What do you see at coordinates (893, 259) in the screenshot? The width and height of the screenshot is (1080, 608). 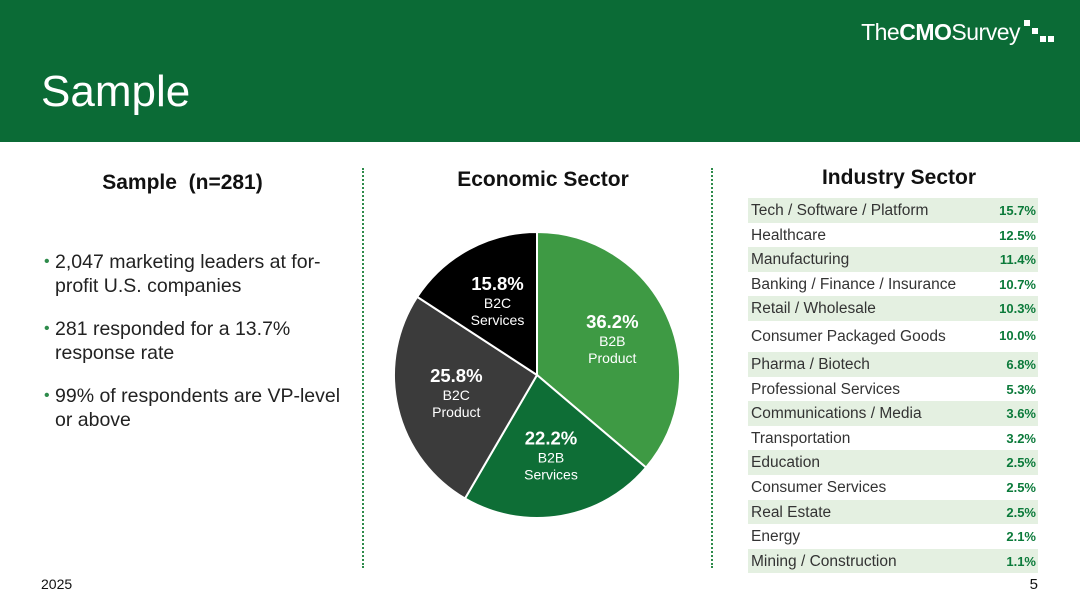 I see `table-row: Manufacturing 11.4%` at bounding box center [893, 259].